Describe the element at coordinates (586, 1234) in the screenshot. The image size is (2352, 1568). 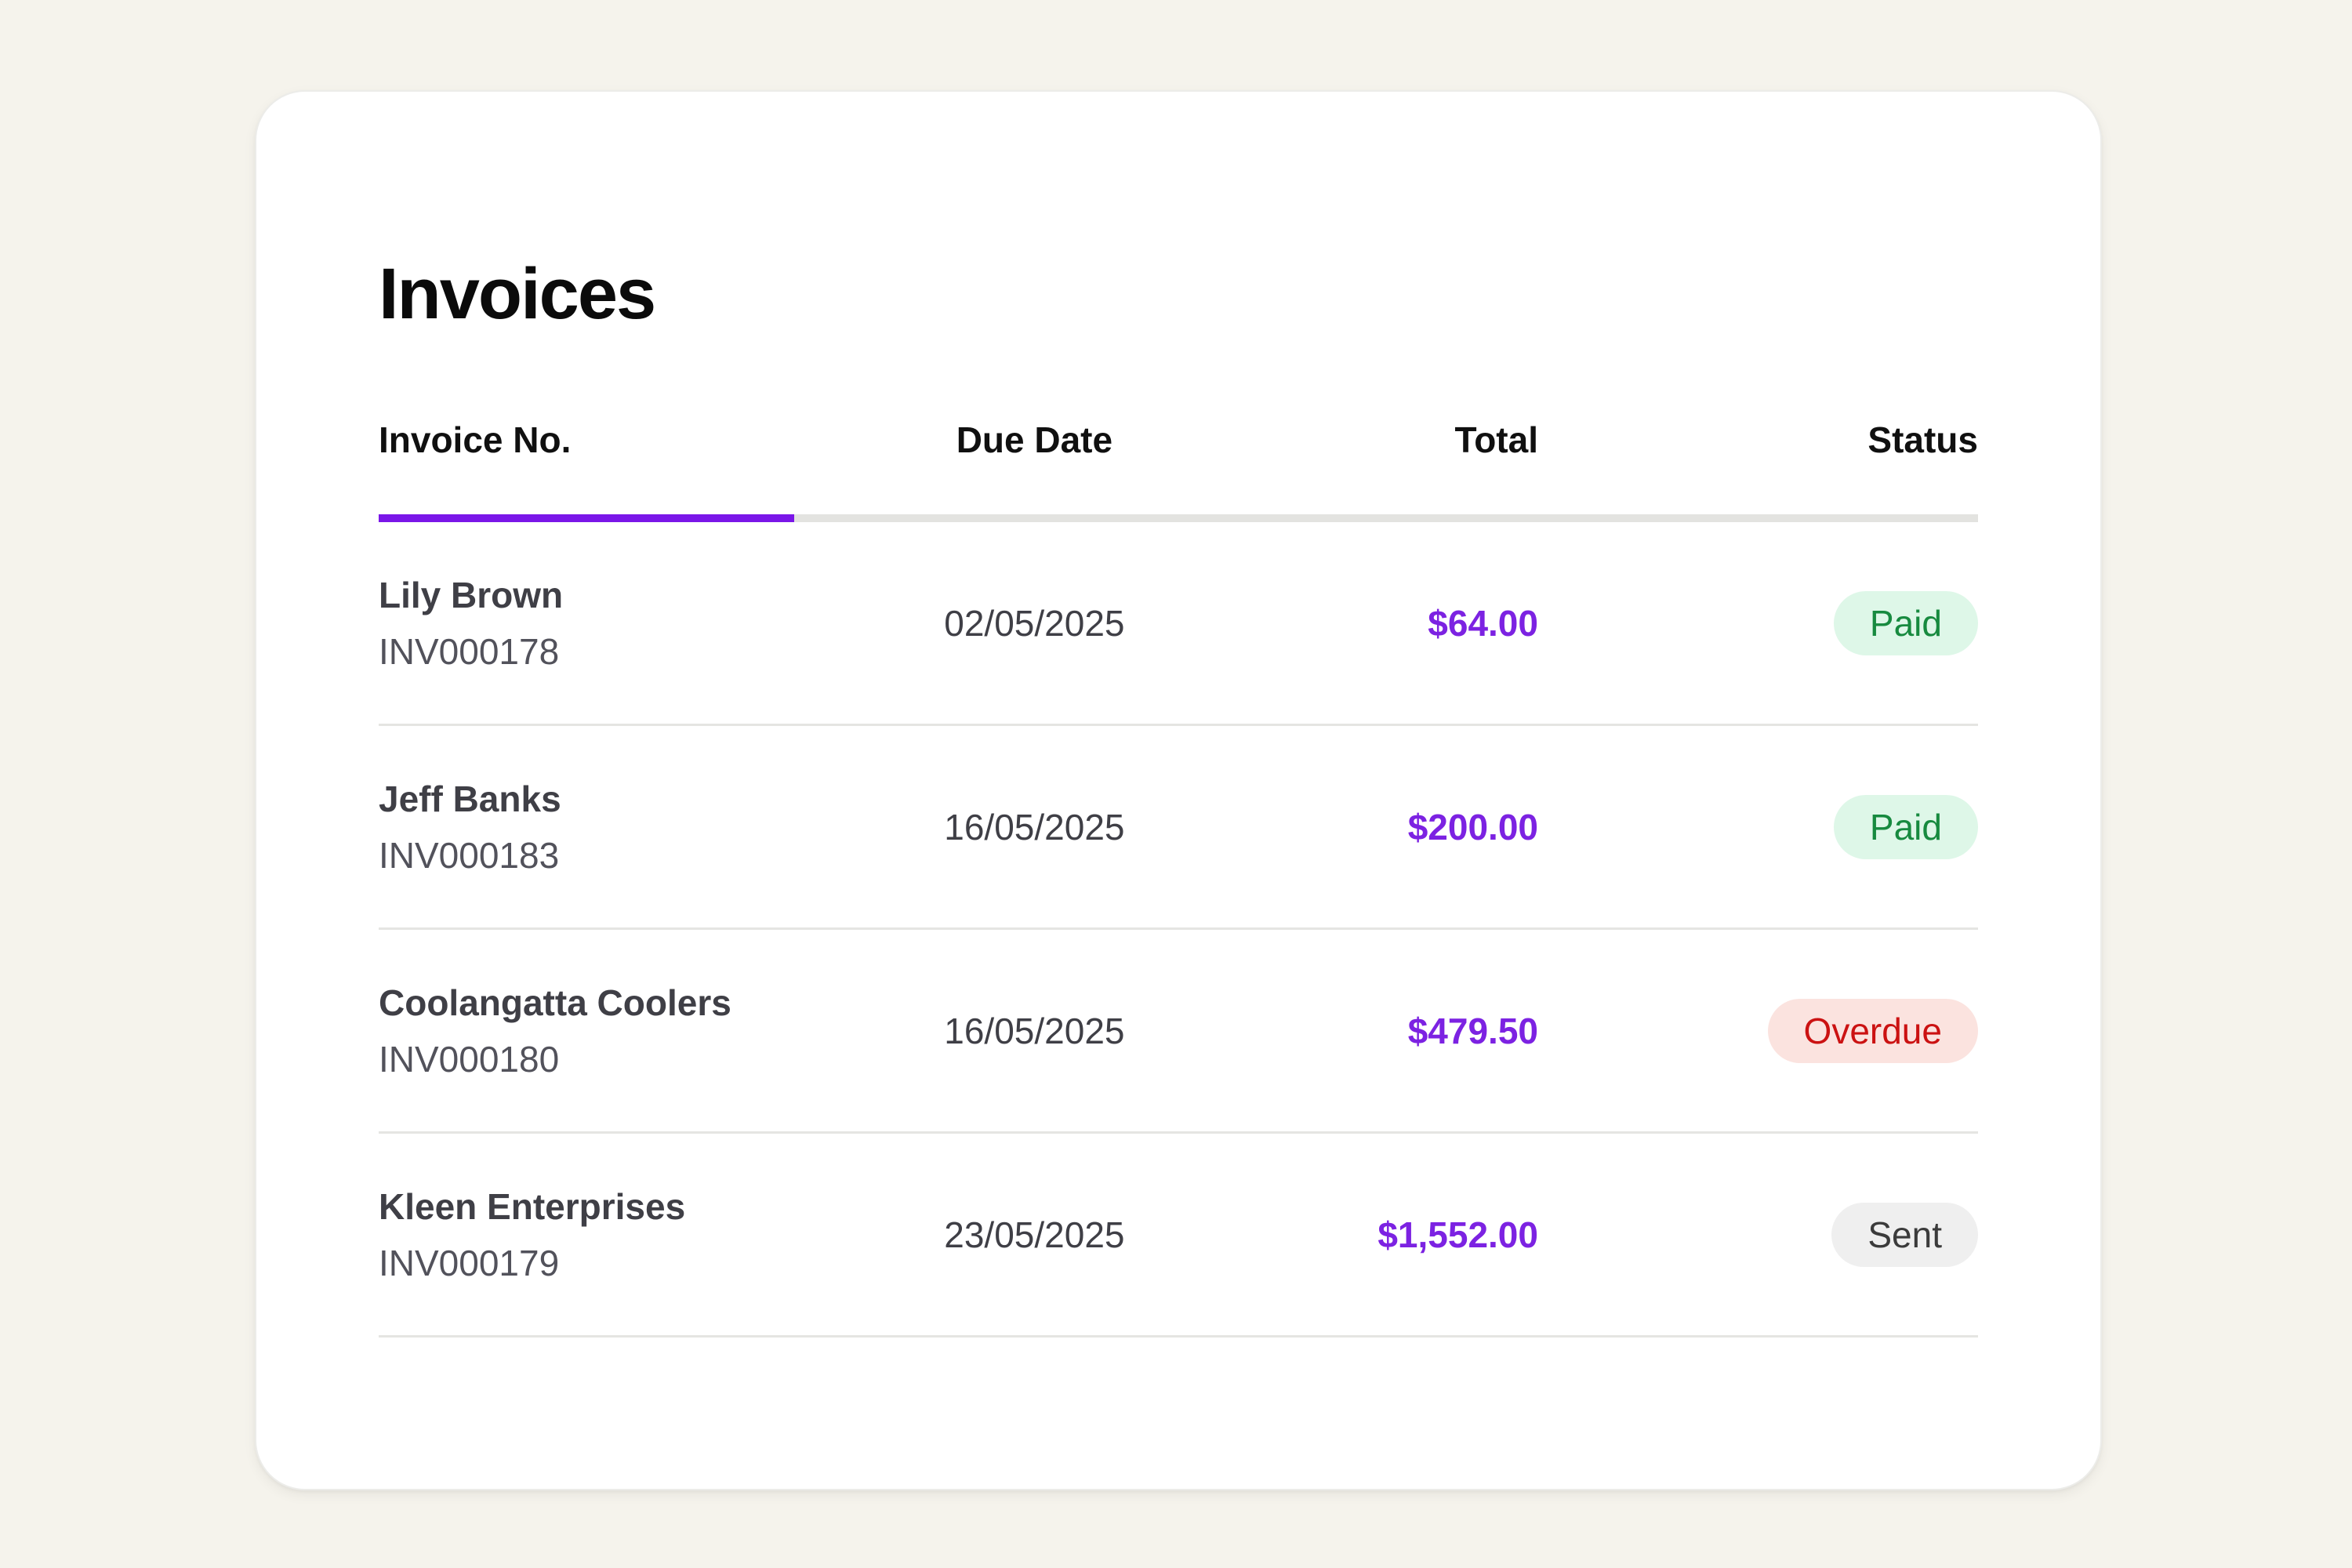
I see `invoice-cell: Kleen Enterprises INV000179` at that location.